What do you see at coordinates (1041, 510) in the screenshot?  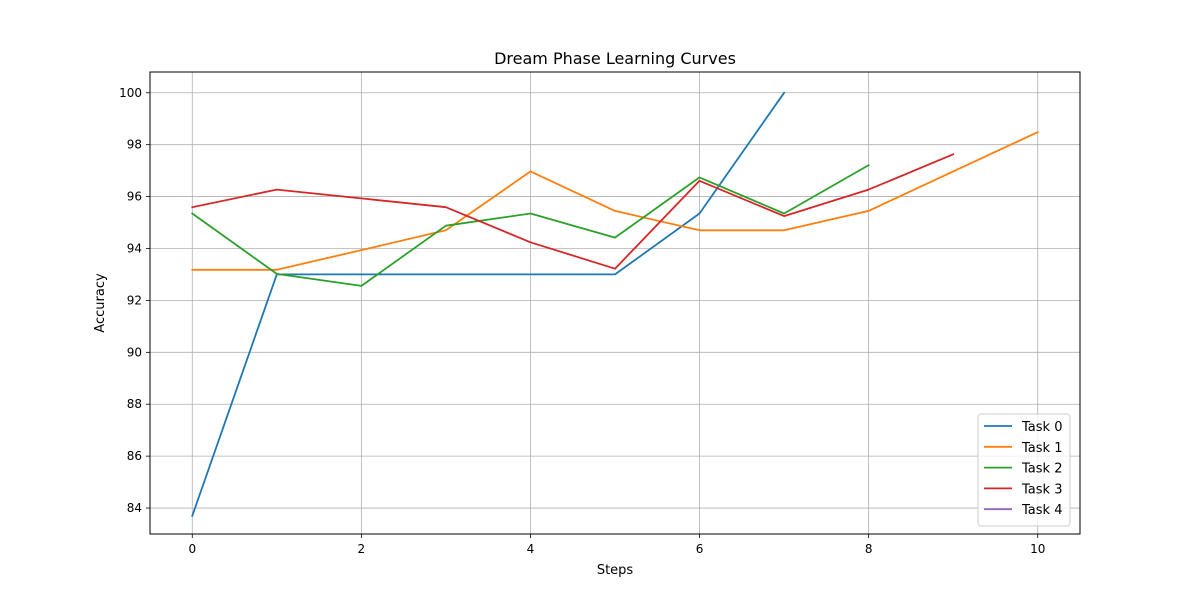 I see `legend-entry: Task 4` at bounding box center [1041, 510].